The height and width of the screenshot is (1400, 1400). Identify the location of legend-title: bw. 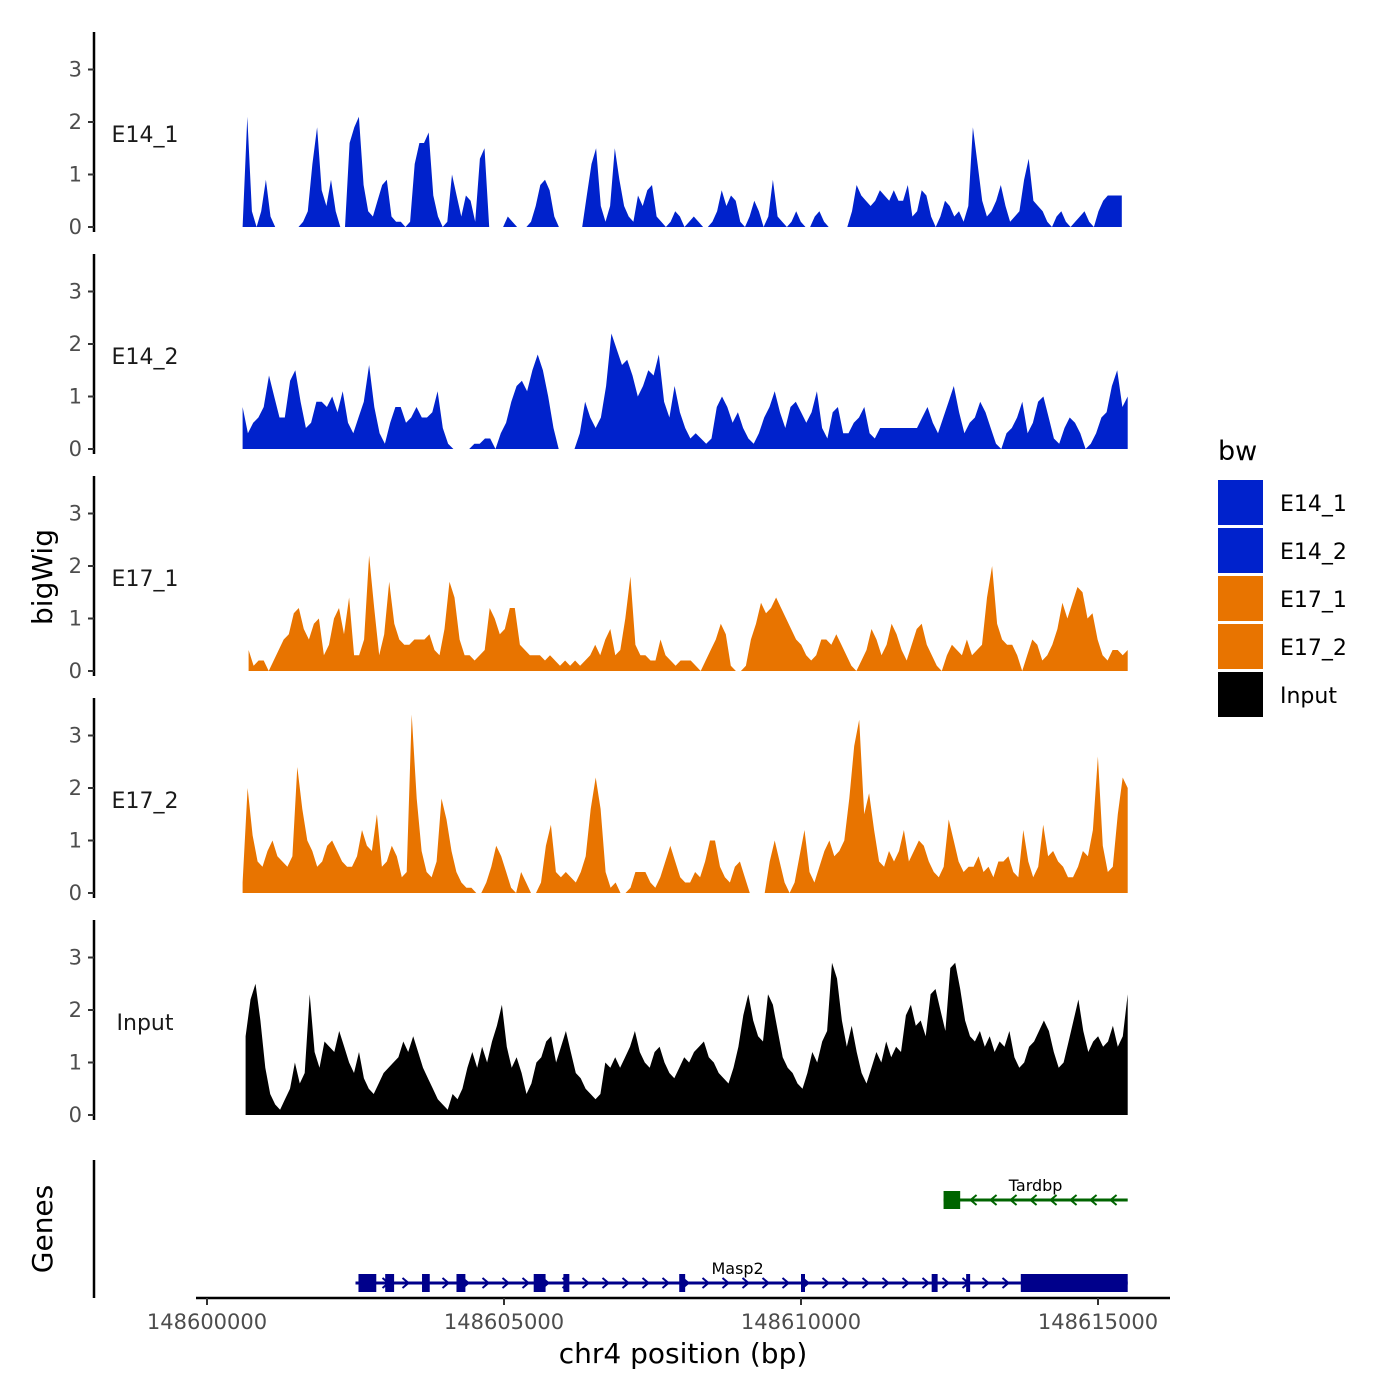
(1237, 451).